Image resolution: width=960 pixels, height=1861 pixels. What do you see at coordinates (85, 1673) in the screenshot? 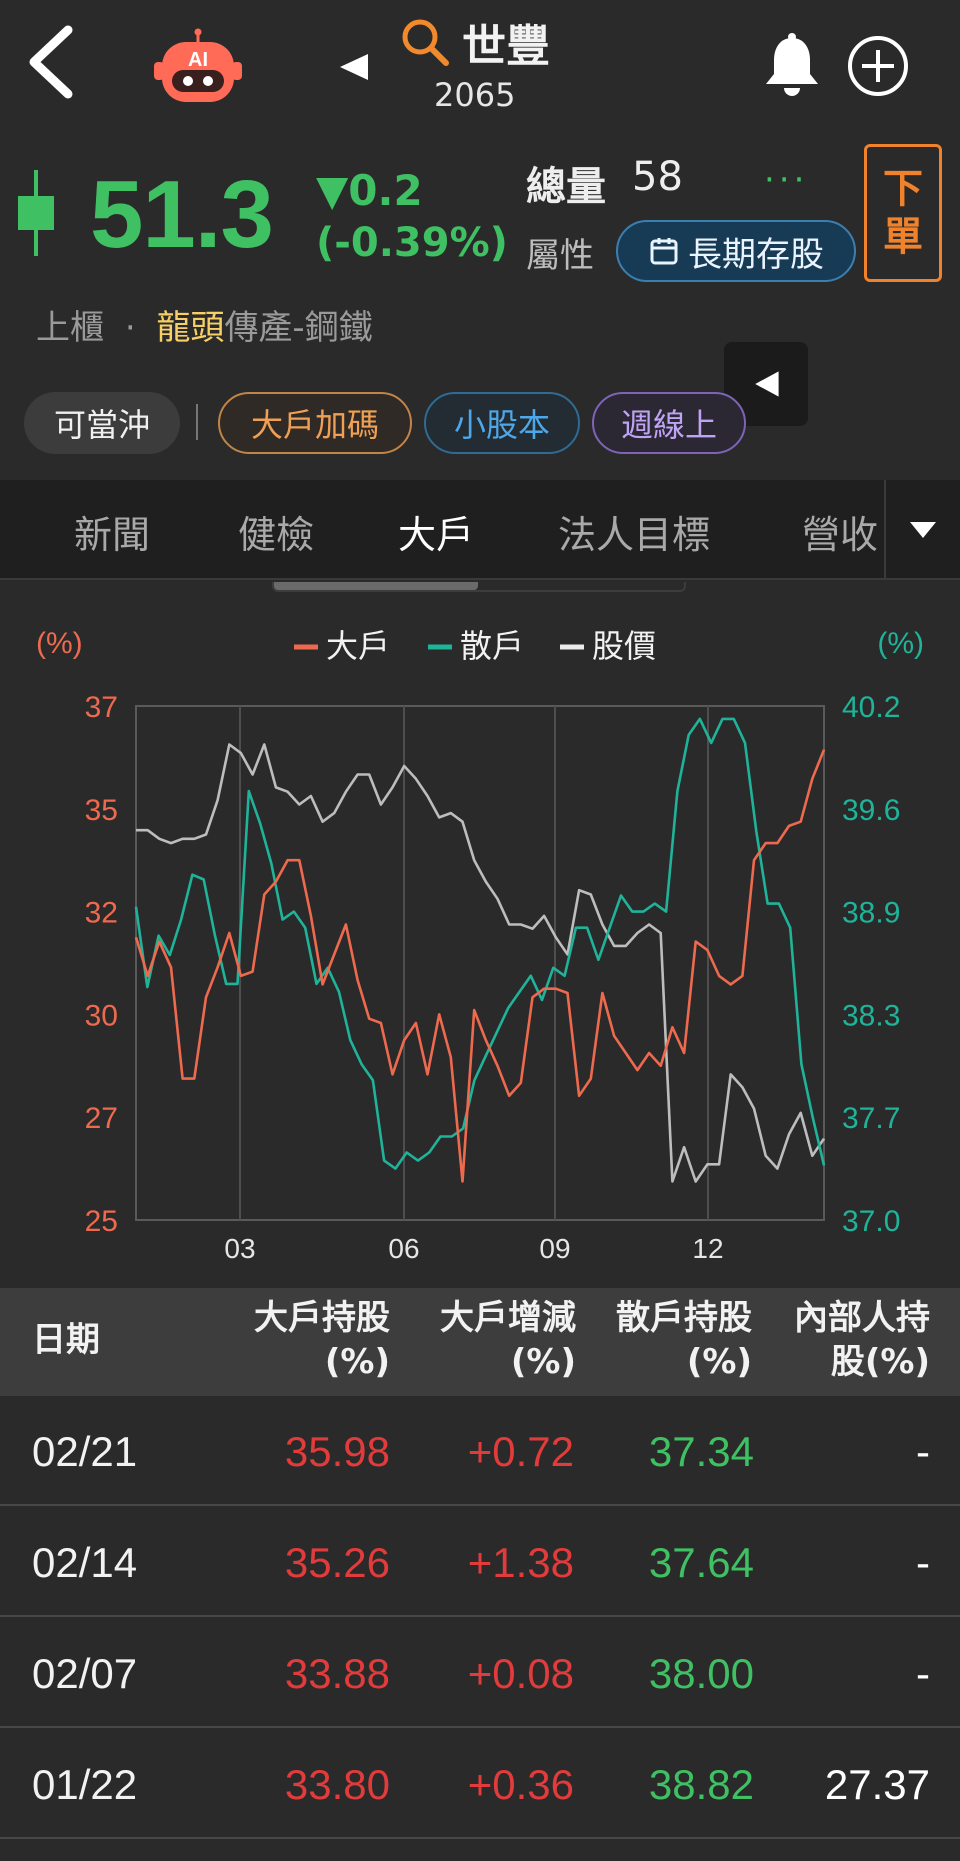
I see `cell-date: 02/07` at bounding box center [85, 1673].